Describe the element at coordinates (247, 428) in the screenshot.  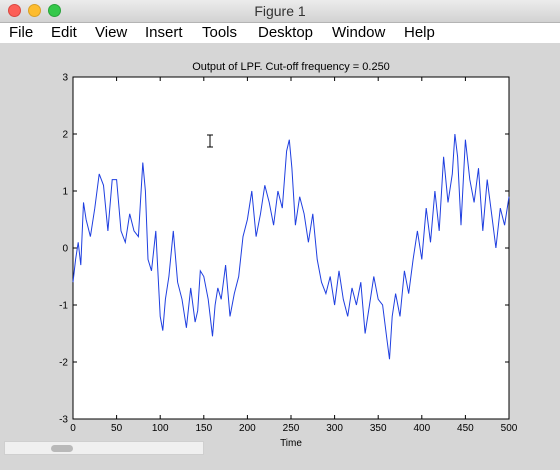
I see `x-tick-label: 200` at that location.